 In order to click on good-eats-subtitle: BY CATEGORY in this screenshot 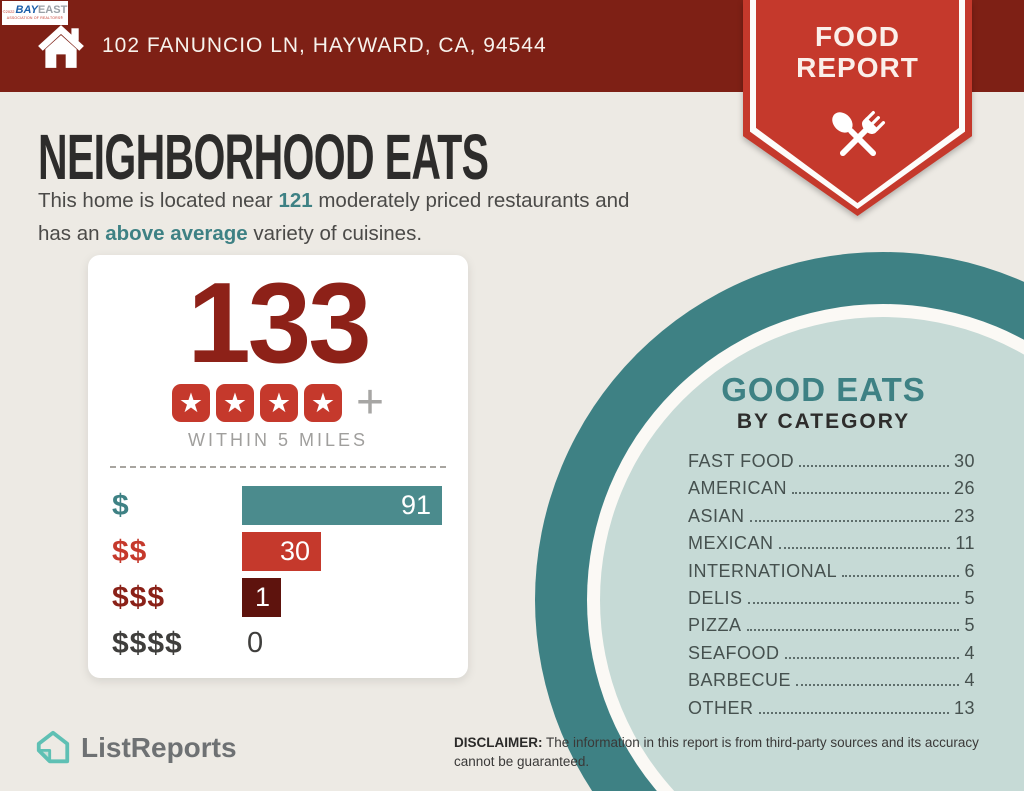, I will do `click(823, 421)`.